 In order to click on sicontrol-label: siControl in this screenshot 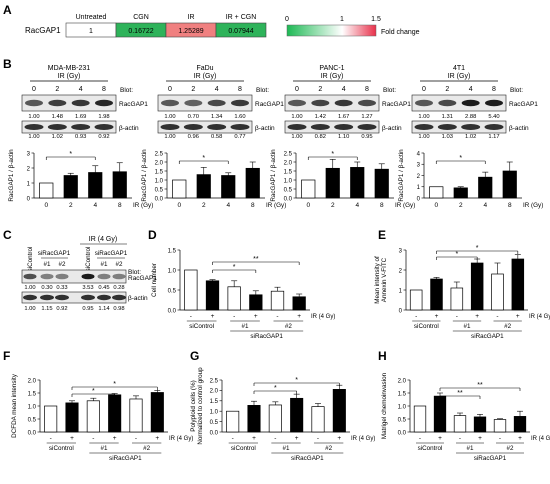, I will do `click(430, 448)`.